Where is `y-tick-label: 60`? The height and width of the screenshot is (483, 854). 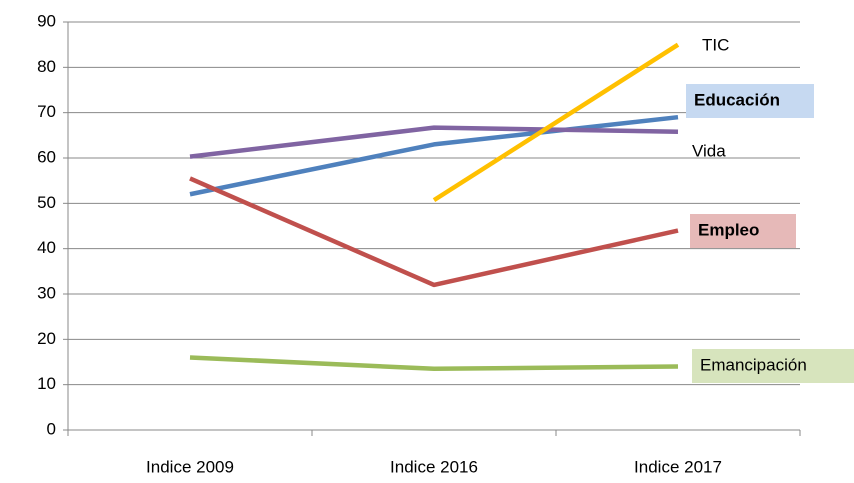
y-tick-label: 60 is located at coordinates (46, 156).